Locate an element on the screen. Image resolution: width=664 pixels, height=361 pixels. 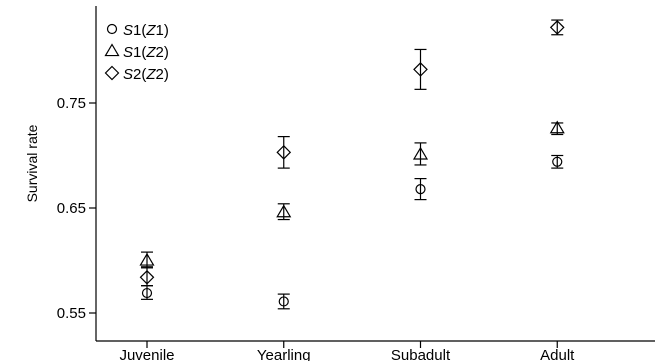
x-tick-label: Juvenile is located at coordinates (146, 354).